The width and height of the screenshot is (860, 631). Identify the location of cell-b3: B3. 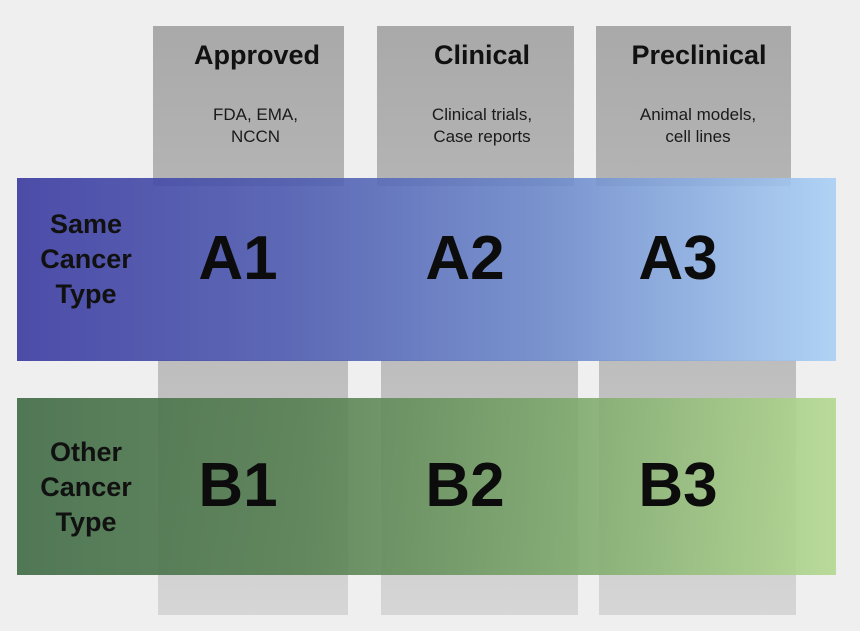
(678, 485).